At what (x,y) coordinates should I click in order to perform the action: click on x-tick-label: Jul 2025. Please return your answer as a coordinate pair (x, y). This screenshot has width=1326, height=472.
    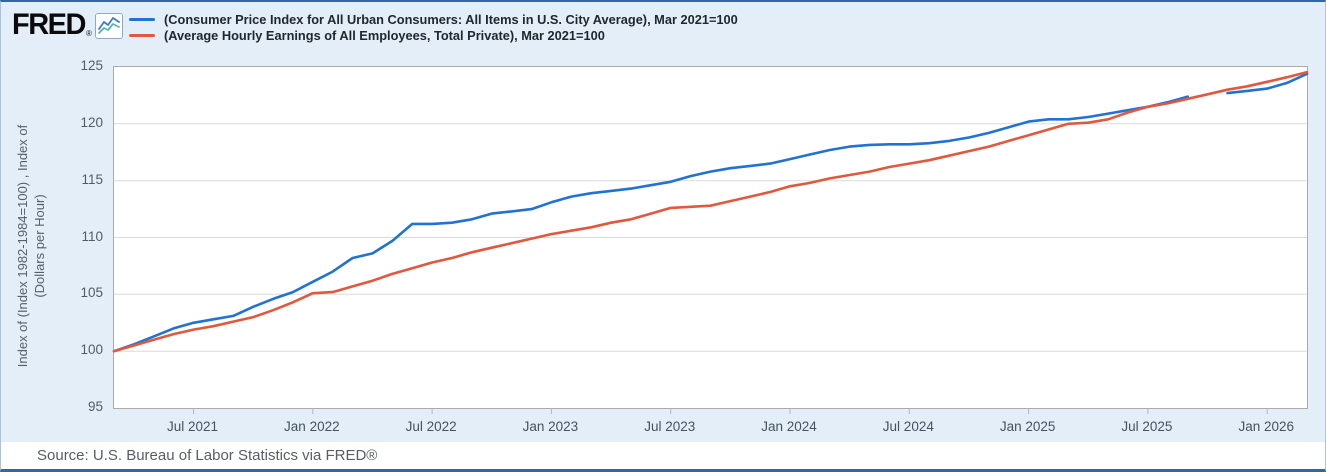
    Looking at the image, I should click on (1147, 426).